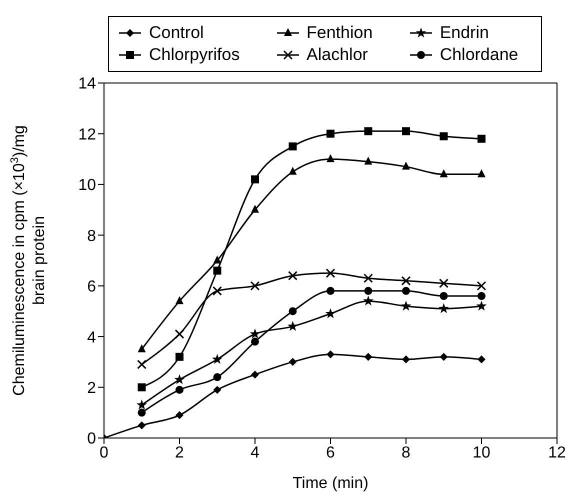 The width and height of the screenshot is (582, 503). Describe the element at coordinates (176, 33) in the screenshot. I see `legend-label: Control` at that location.